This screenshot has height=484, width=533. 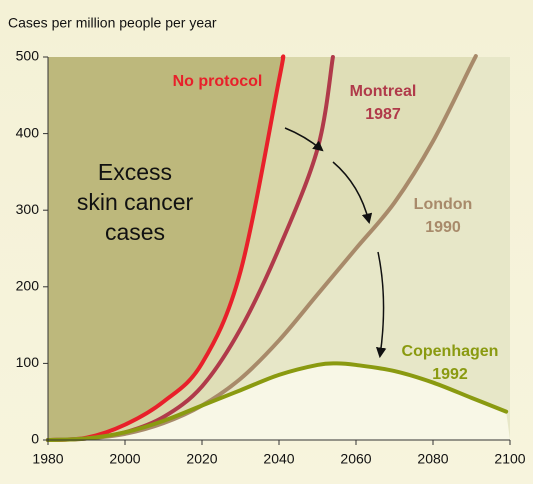 I want to click on y-tick-label: 0, so click(x=35, y=439).